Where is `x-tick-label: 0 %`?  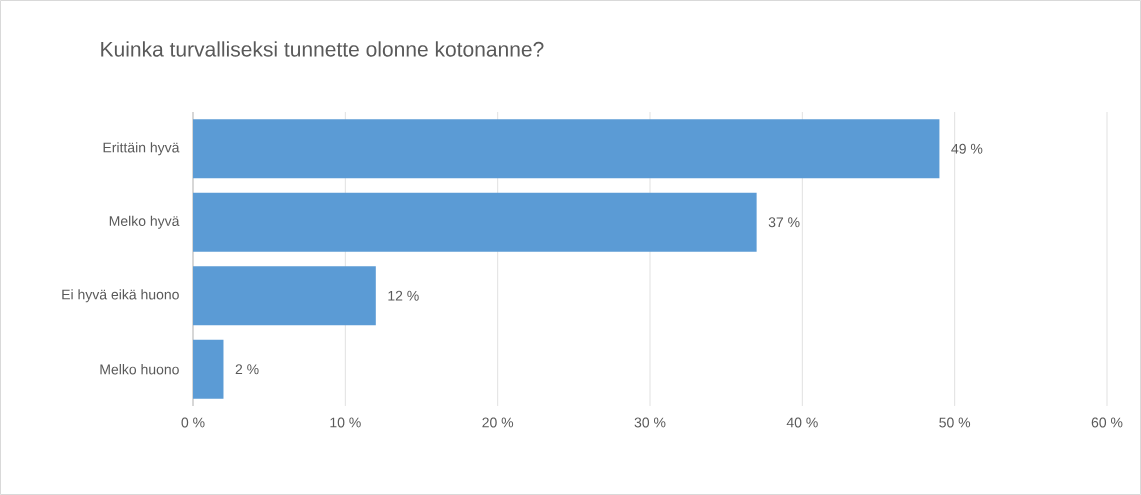 x-tick-label: 0 % is located at coordinates (193, 422).